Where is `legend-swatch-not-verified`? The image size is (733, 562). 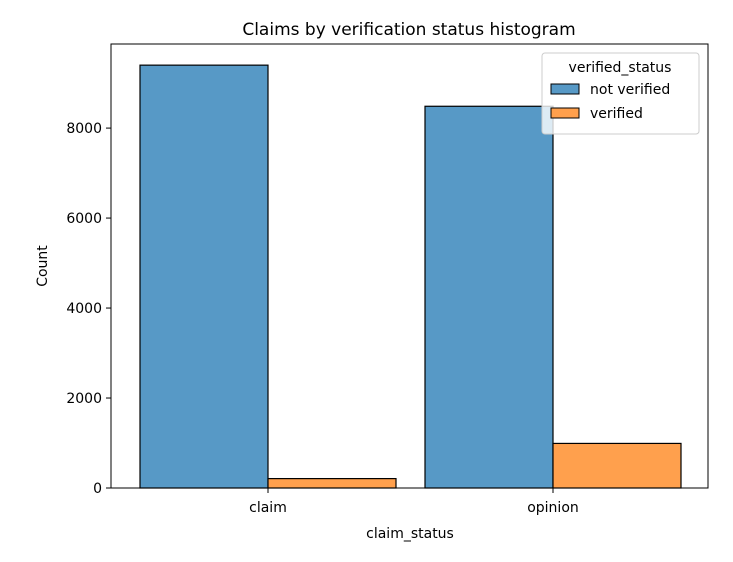
legend-swatch-not-verified is located at coordinates (565, 89).